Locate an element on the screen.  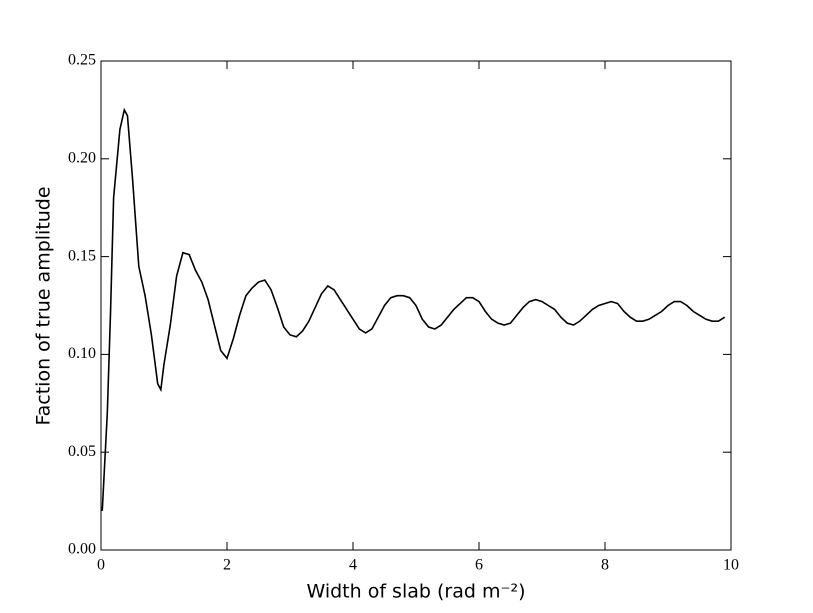
x-tick-label: 6 is located at coordinates (479, 565).